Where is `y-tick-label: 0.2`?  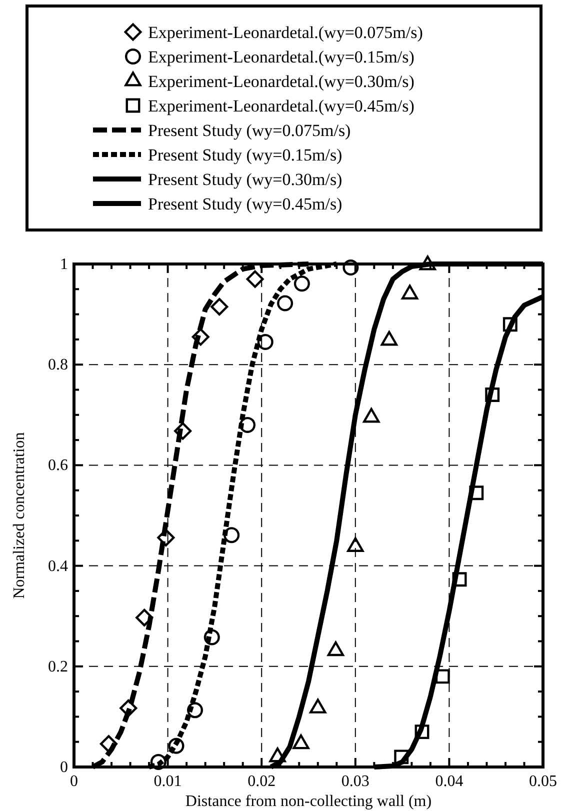
y-tick-label: 0.2 is located at coordinates (58, 667).